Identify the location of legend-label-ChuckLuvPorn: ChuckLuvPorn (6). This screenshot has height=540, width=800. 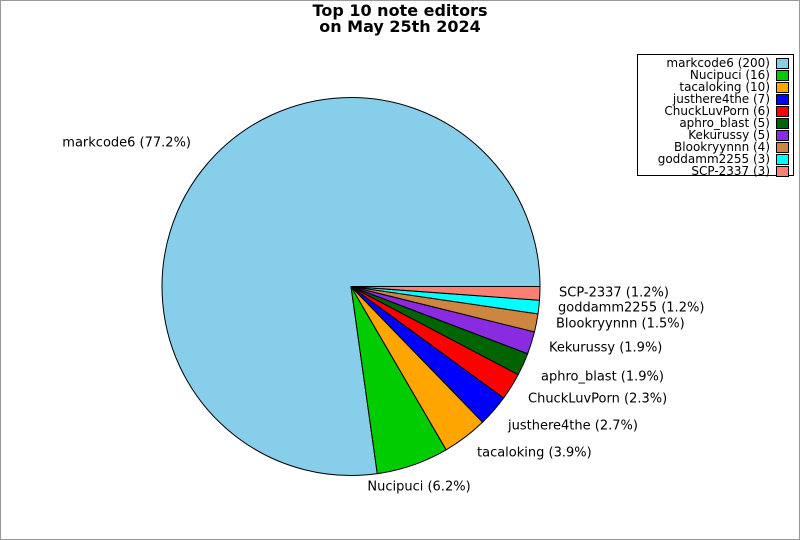
(717, 111).